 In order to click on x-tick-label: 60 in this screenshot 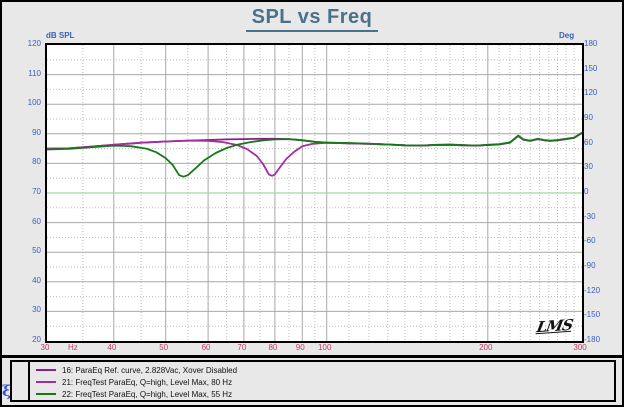, I will do `click(206, 347)`.